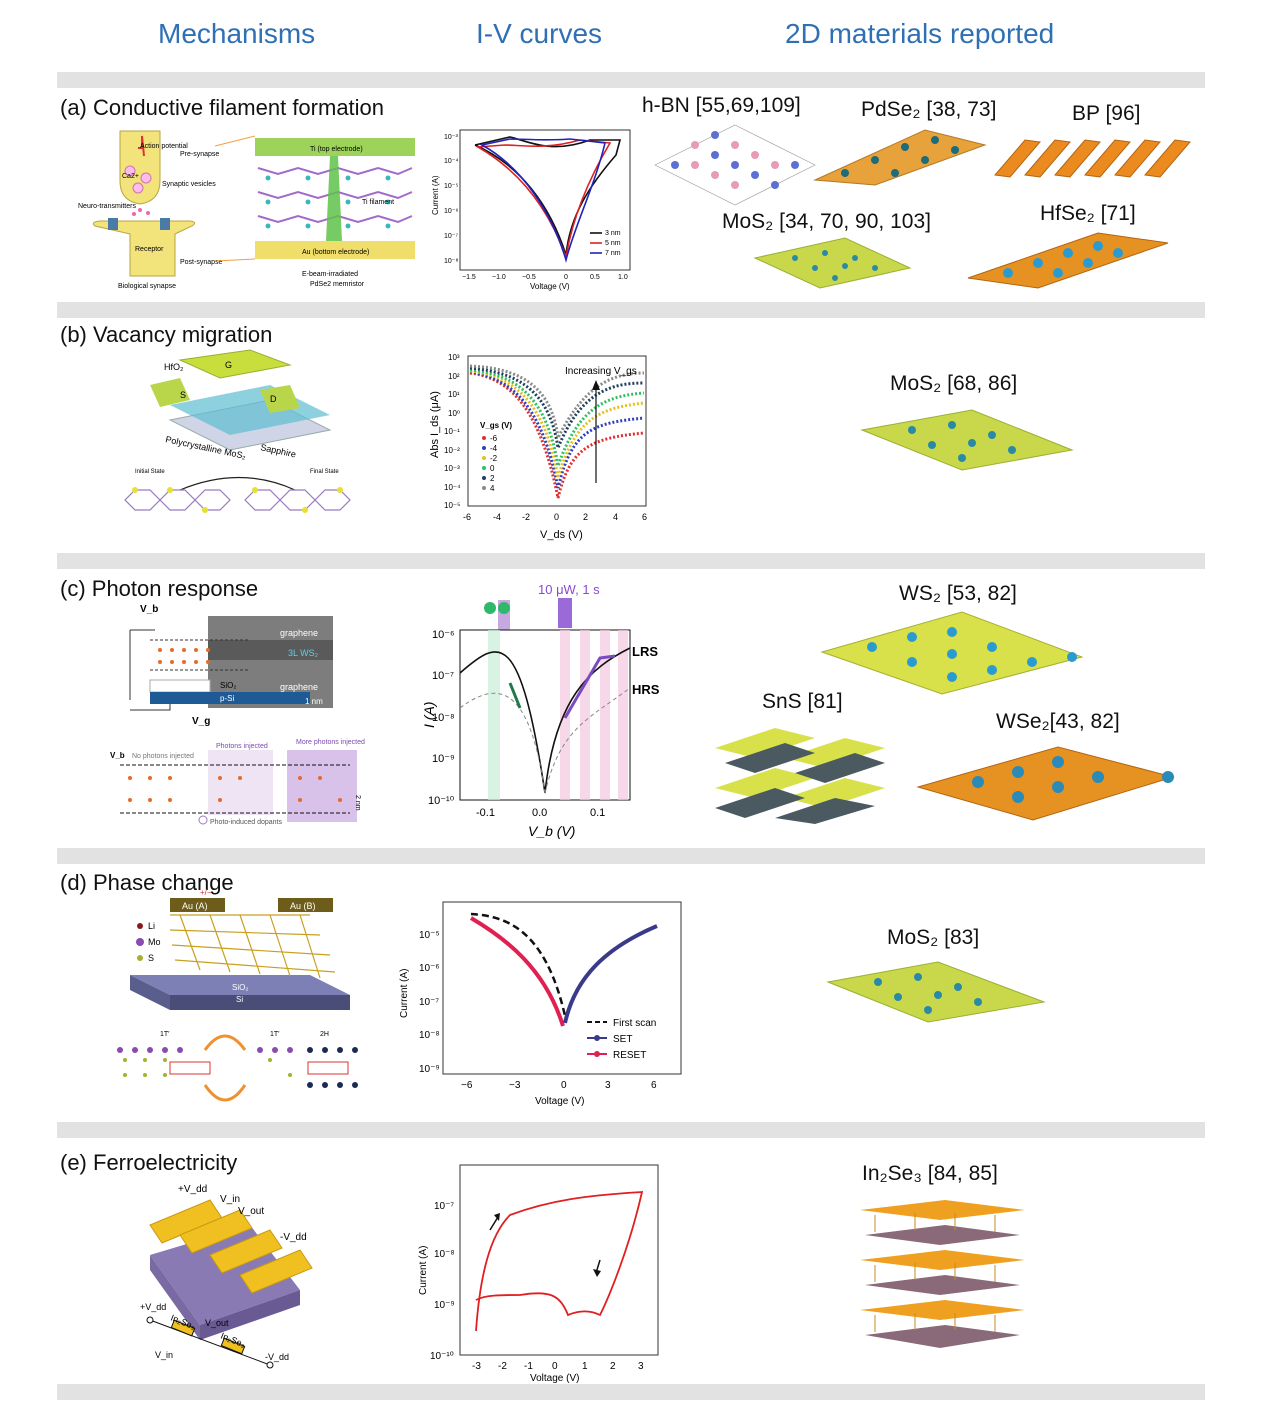 This screenshot has width=1269, height=1428. What do you see at coordinates (251, 1211) in the screenshot?
I see `mech-e-label-2: V_out` at bounding box center [251, 1211].